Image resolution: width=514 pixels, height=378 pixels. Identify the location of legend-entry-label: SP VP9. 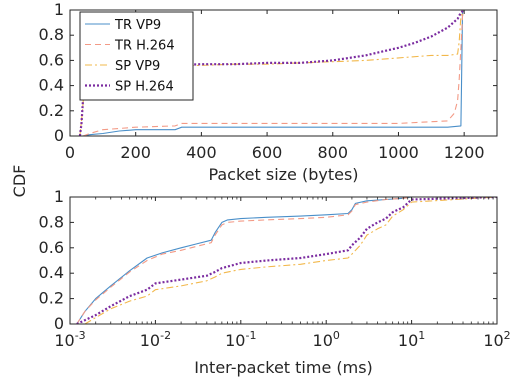
(137, 66).